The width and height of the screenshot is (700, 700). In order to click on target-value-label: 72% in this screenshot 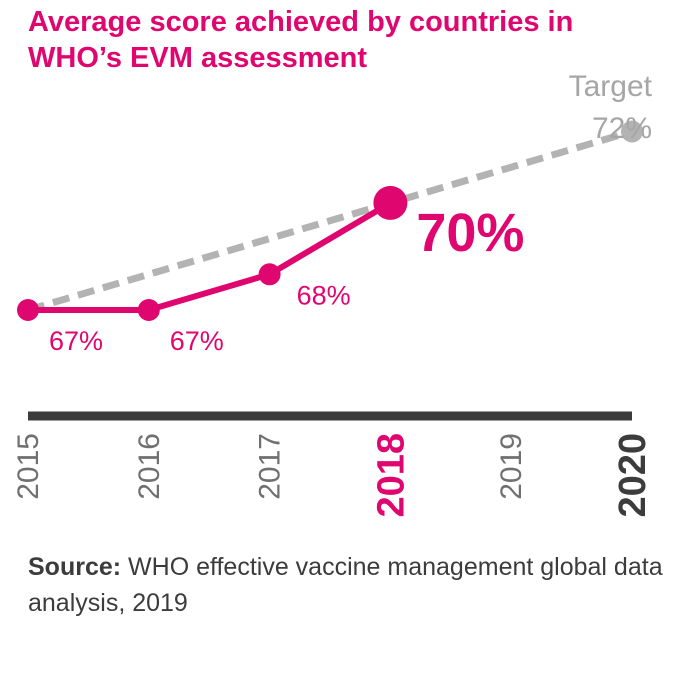, I will do `click(622, 128)`.